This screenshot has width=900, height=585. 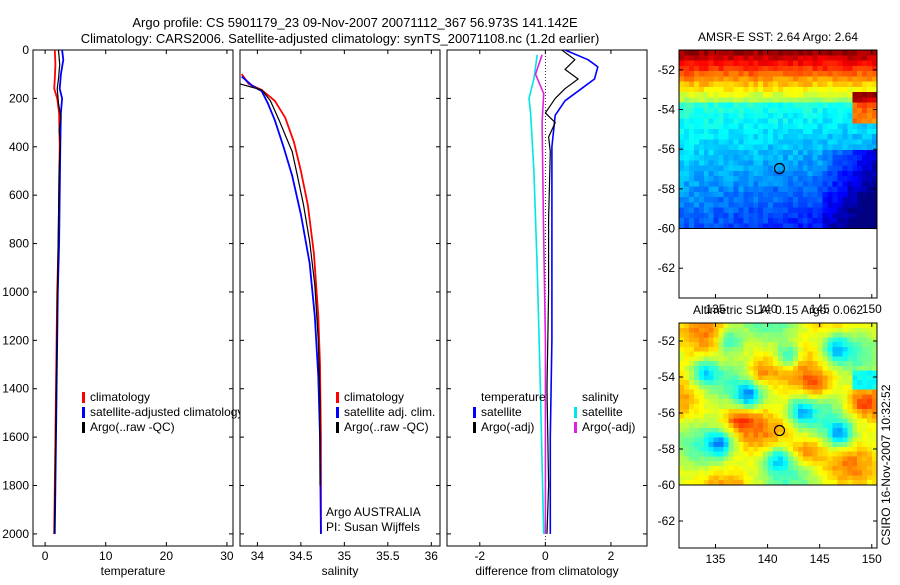 I want to click on y-tick-label: 2000, so click(x=15, y=534).